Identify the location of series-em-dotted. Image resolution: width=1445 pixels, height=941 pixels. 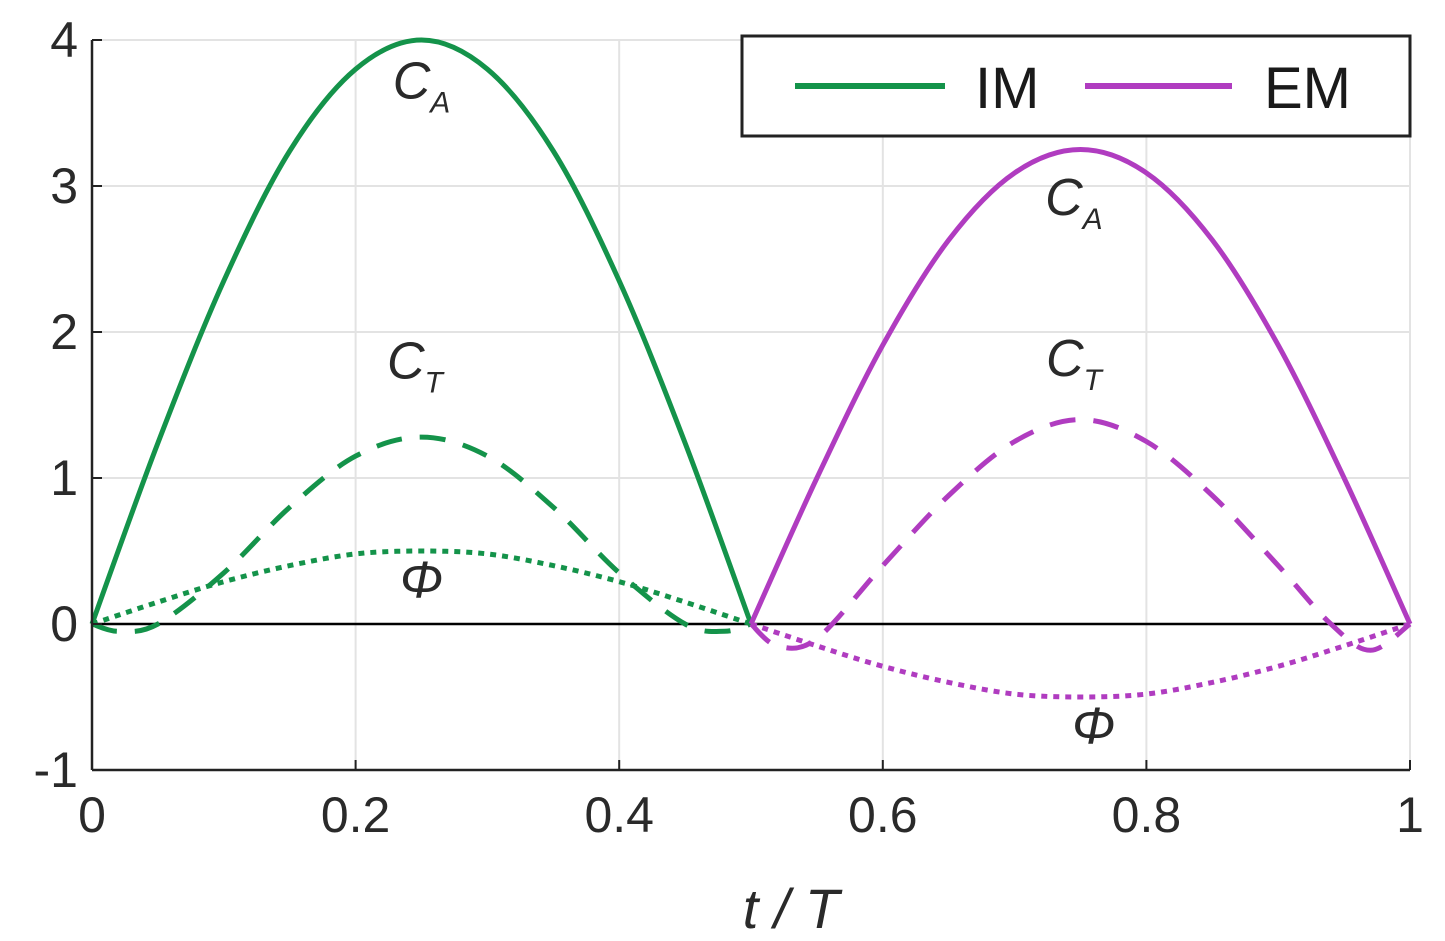
(1080, 660).